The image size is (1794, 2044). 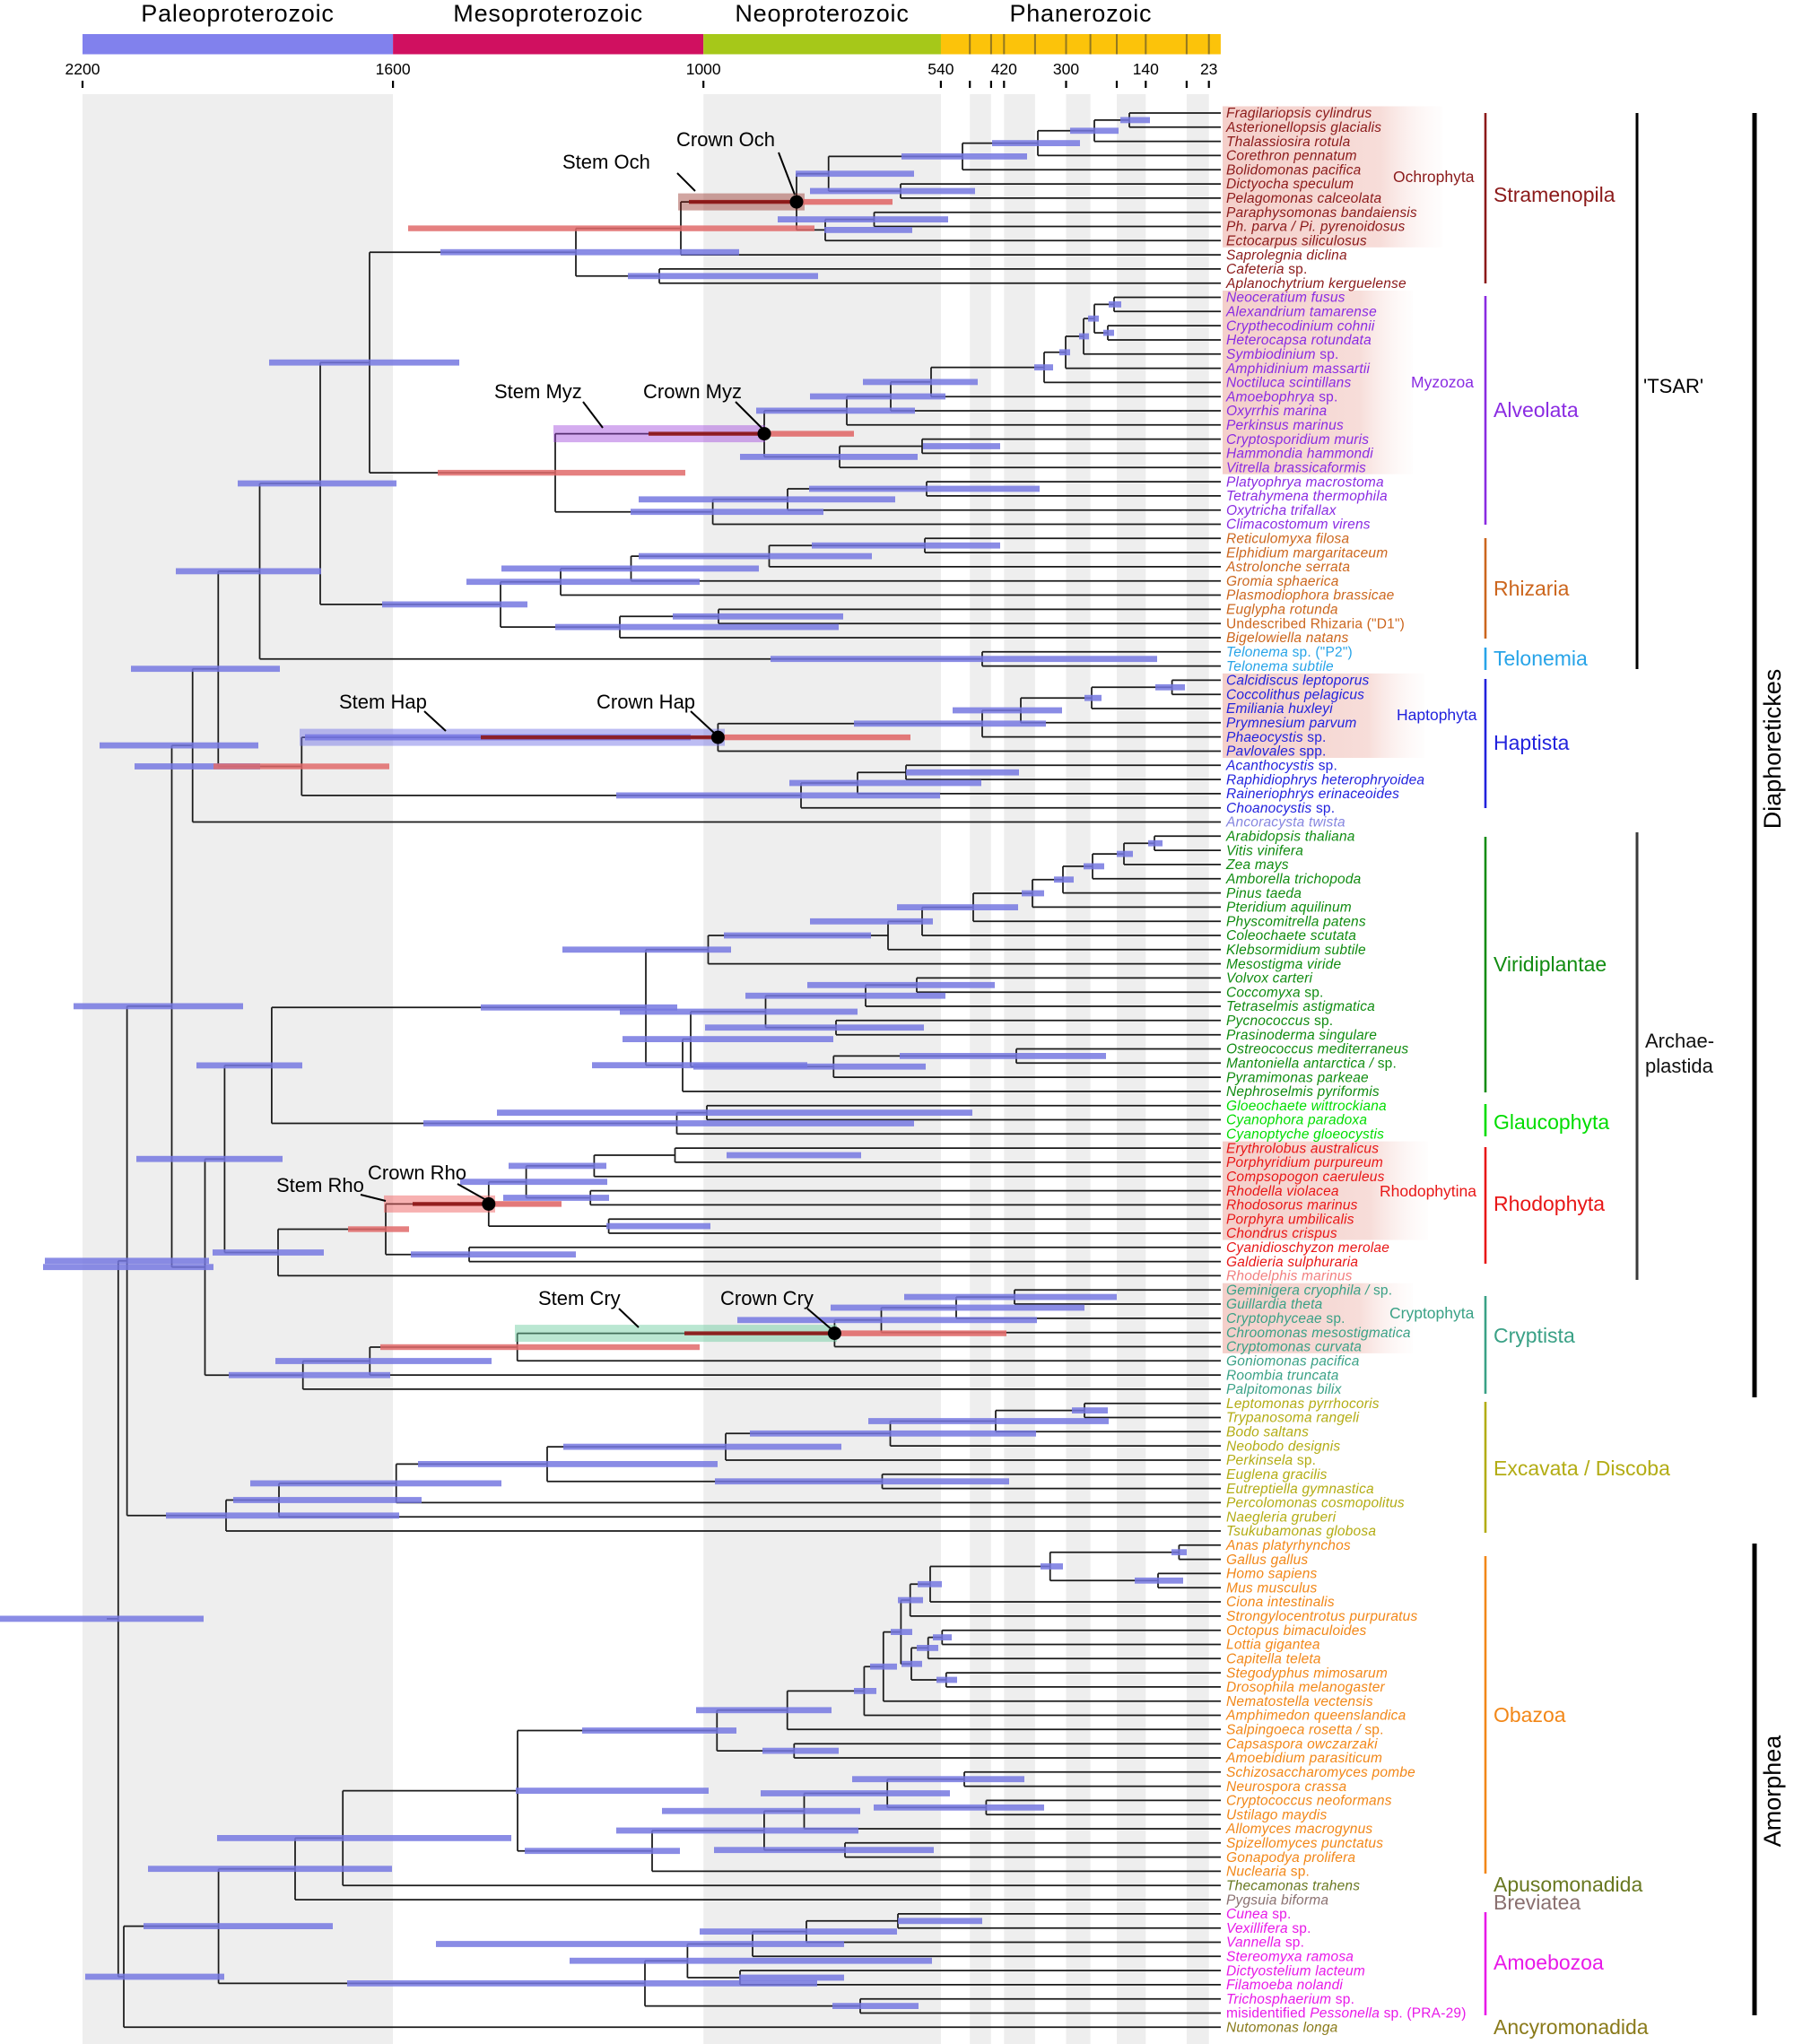 I want to click on svg-text: Dictyostelium lacteum, so click(x=1295, y=1971).